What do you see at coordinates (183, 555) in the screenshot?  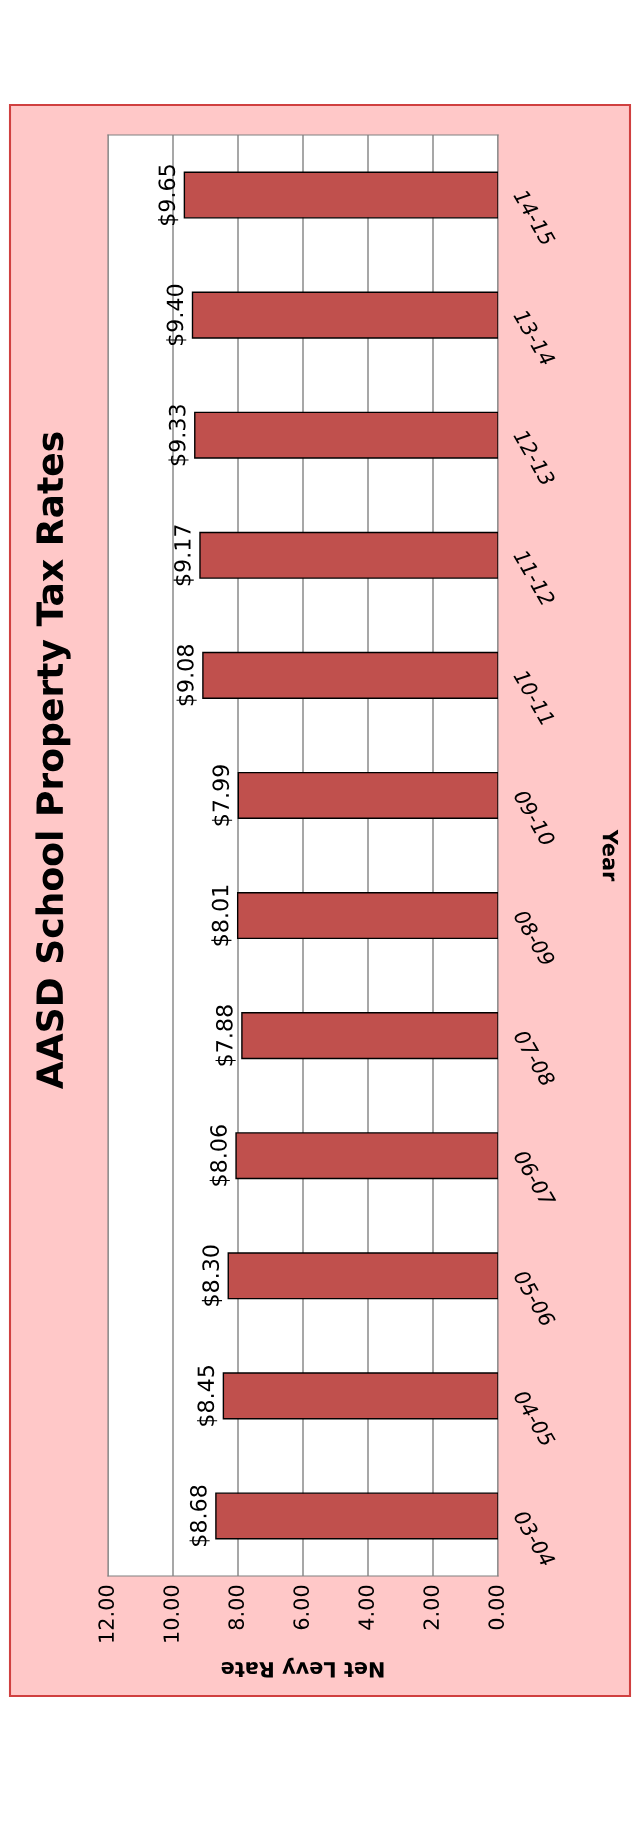 I see `data-label: $9.17` at bounding box center [183, 555].